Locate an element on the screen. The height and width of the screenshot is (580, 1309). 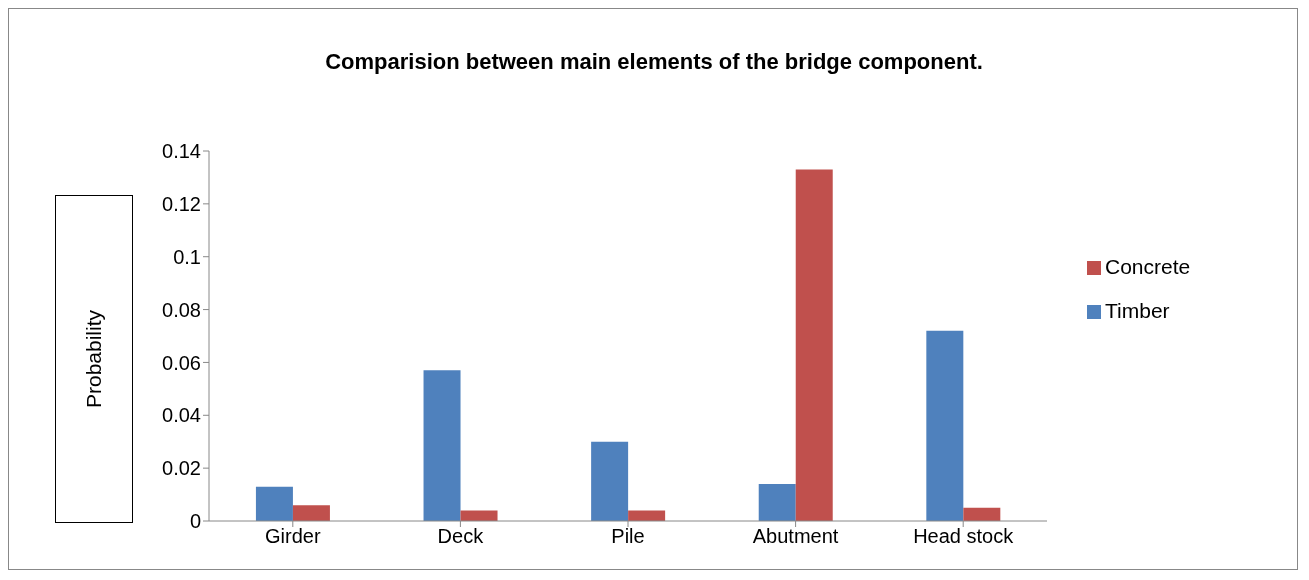
legend-label: Concrete is located at coordinates (1148, 266).